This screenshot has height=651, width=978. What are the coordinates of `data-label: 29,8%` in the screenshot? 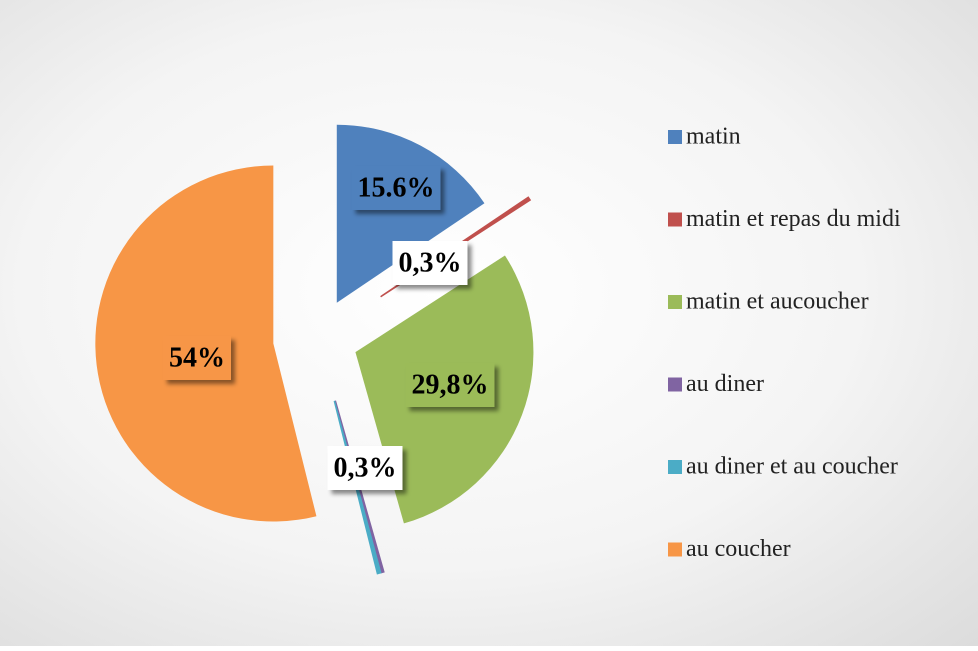 It's located at (450, 385).